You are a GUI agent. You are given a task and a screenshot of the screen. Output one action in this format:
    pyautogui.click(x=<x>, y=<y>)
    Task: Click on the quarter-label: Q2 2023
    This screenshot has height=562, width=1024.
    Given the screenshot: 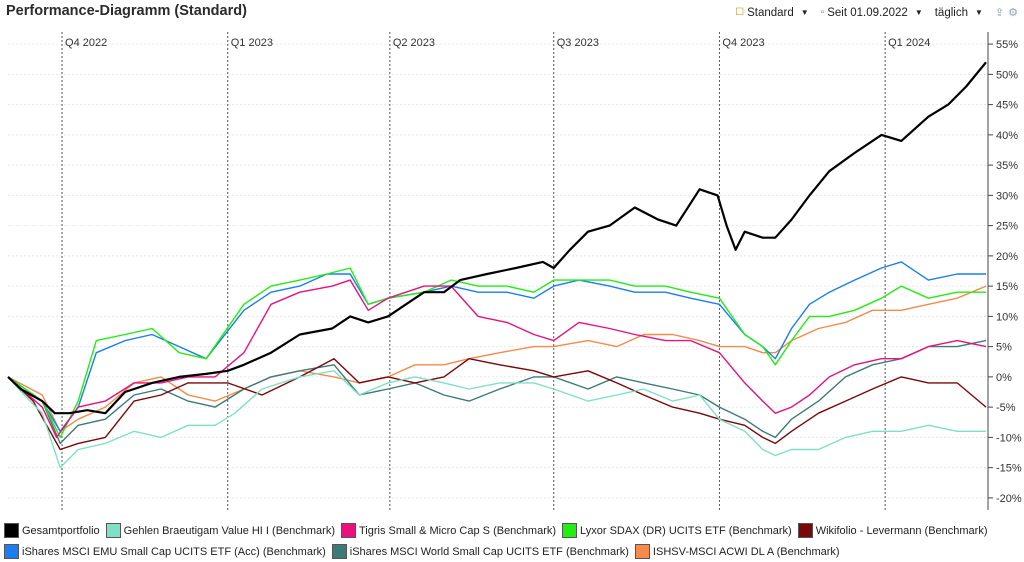 What is the action you would take?
    pyautogui.click(x=414, y=43)
    